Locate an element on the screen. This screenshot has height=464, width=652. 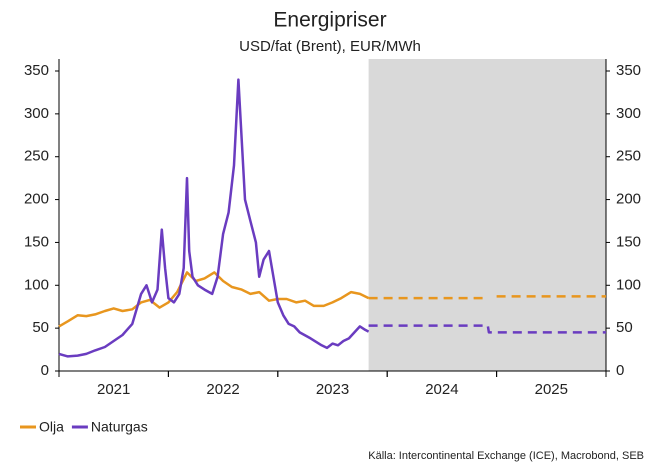
y-tick-label: 200 is located at coordinates (36, 199).